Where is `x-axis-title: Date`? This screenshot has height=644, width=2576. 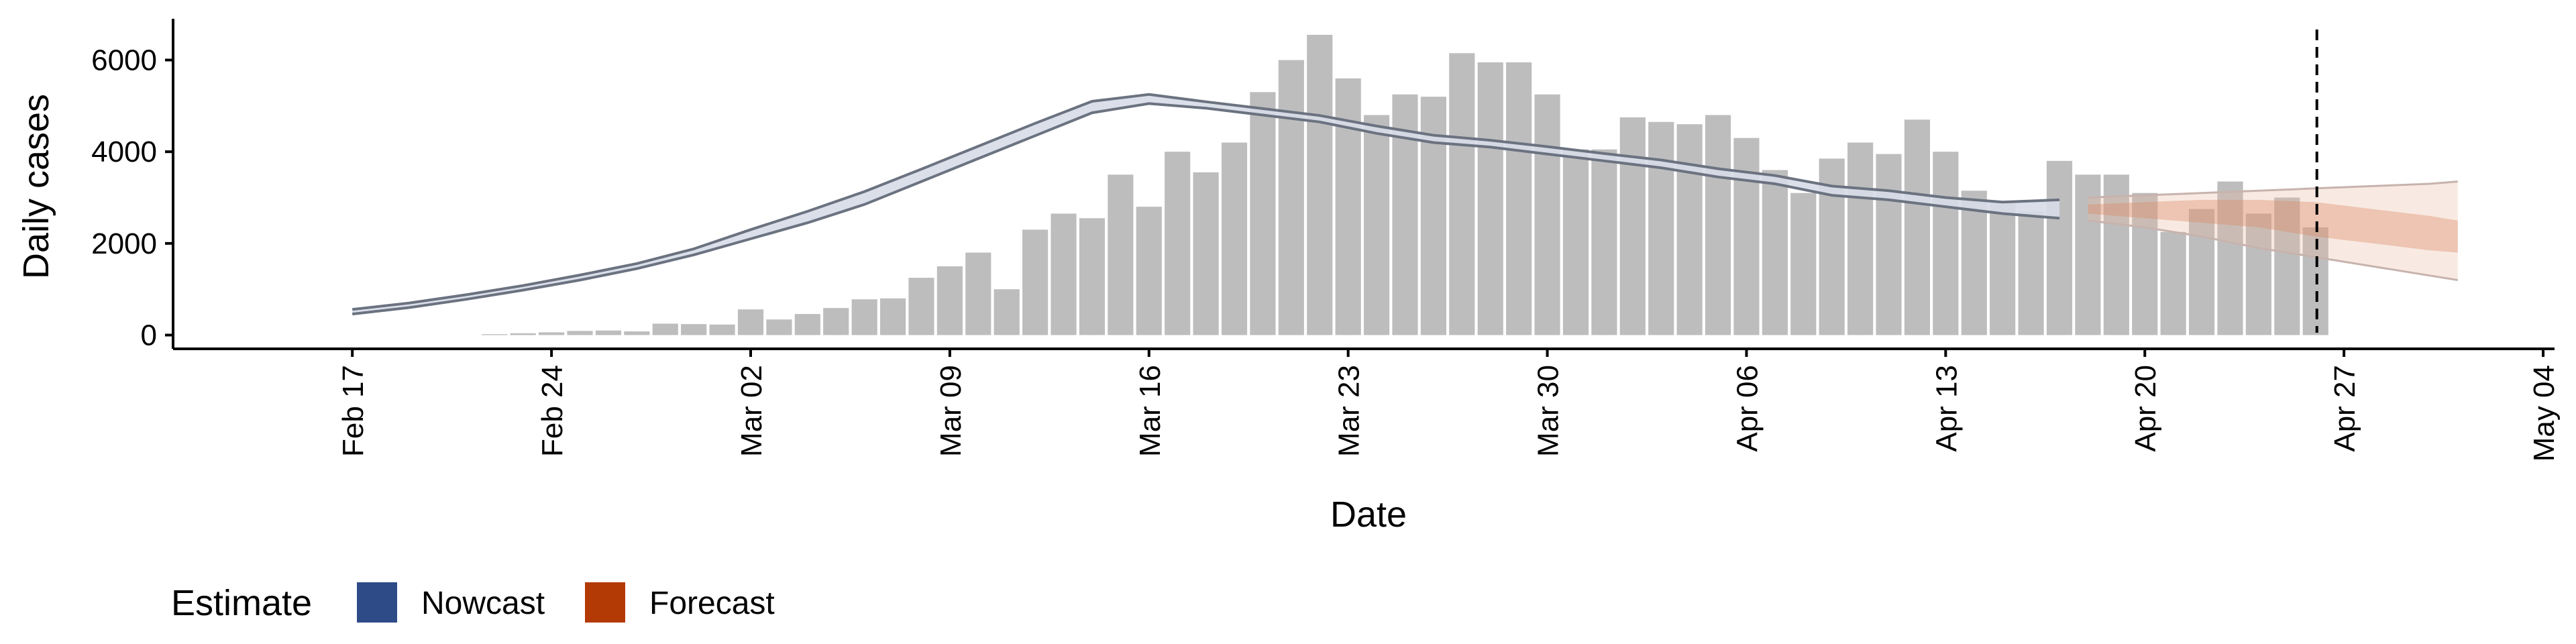
x-axis-title: Date is located at coordinates (1368, 514).